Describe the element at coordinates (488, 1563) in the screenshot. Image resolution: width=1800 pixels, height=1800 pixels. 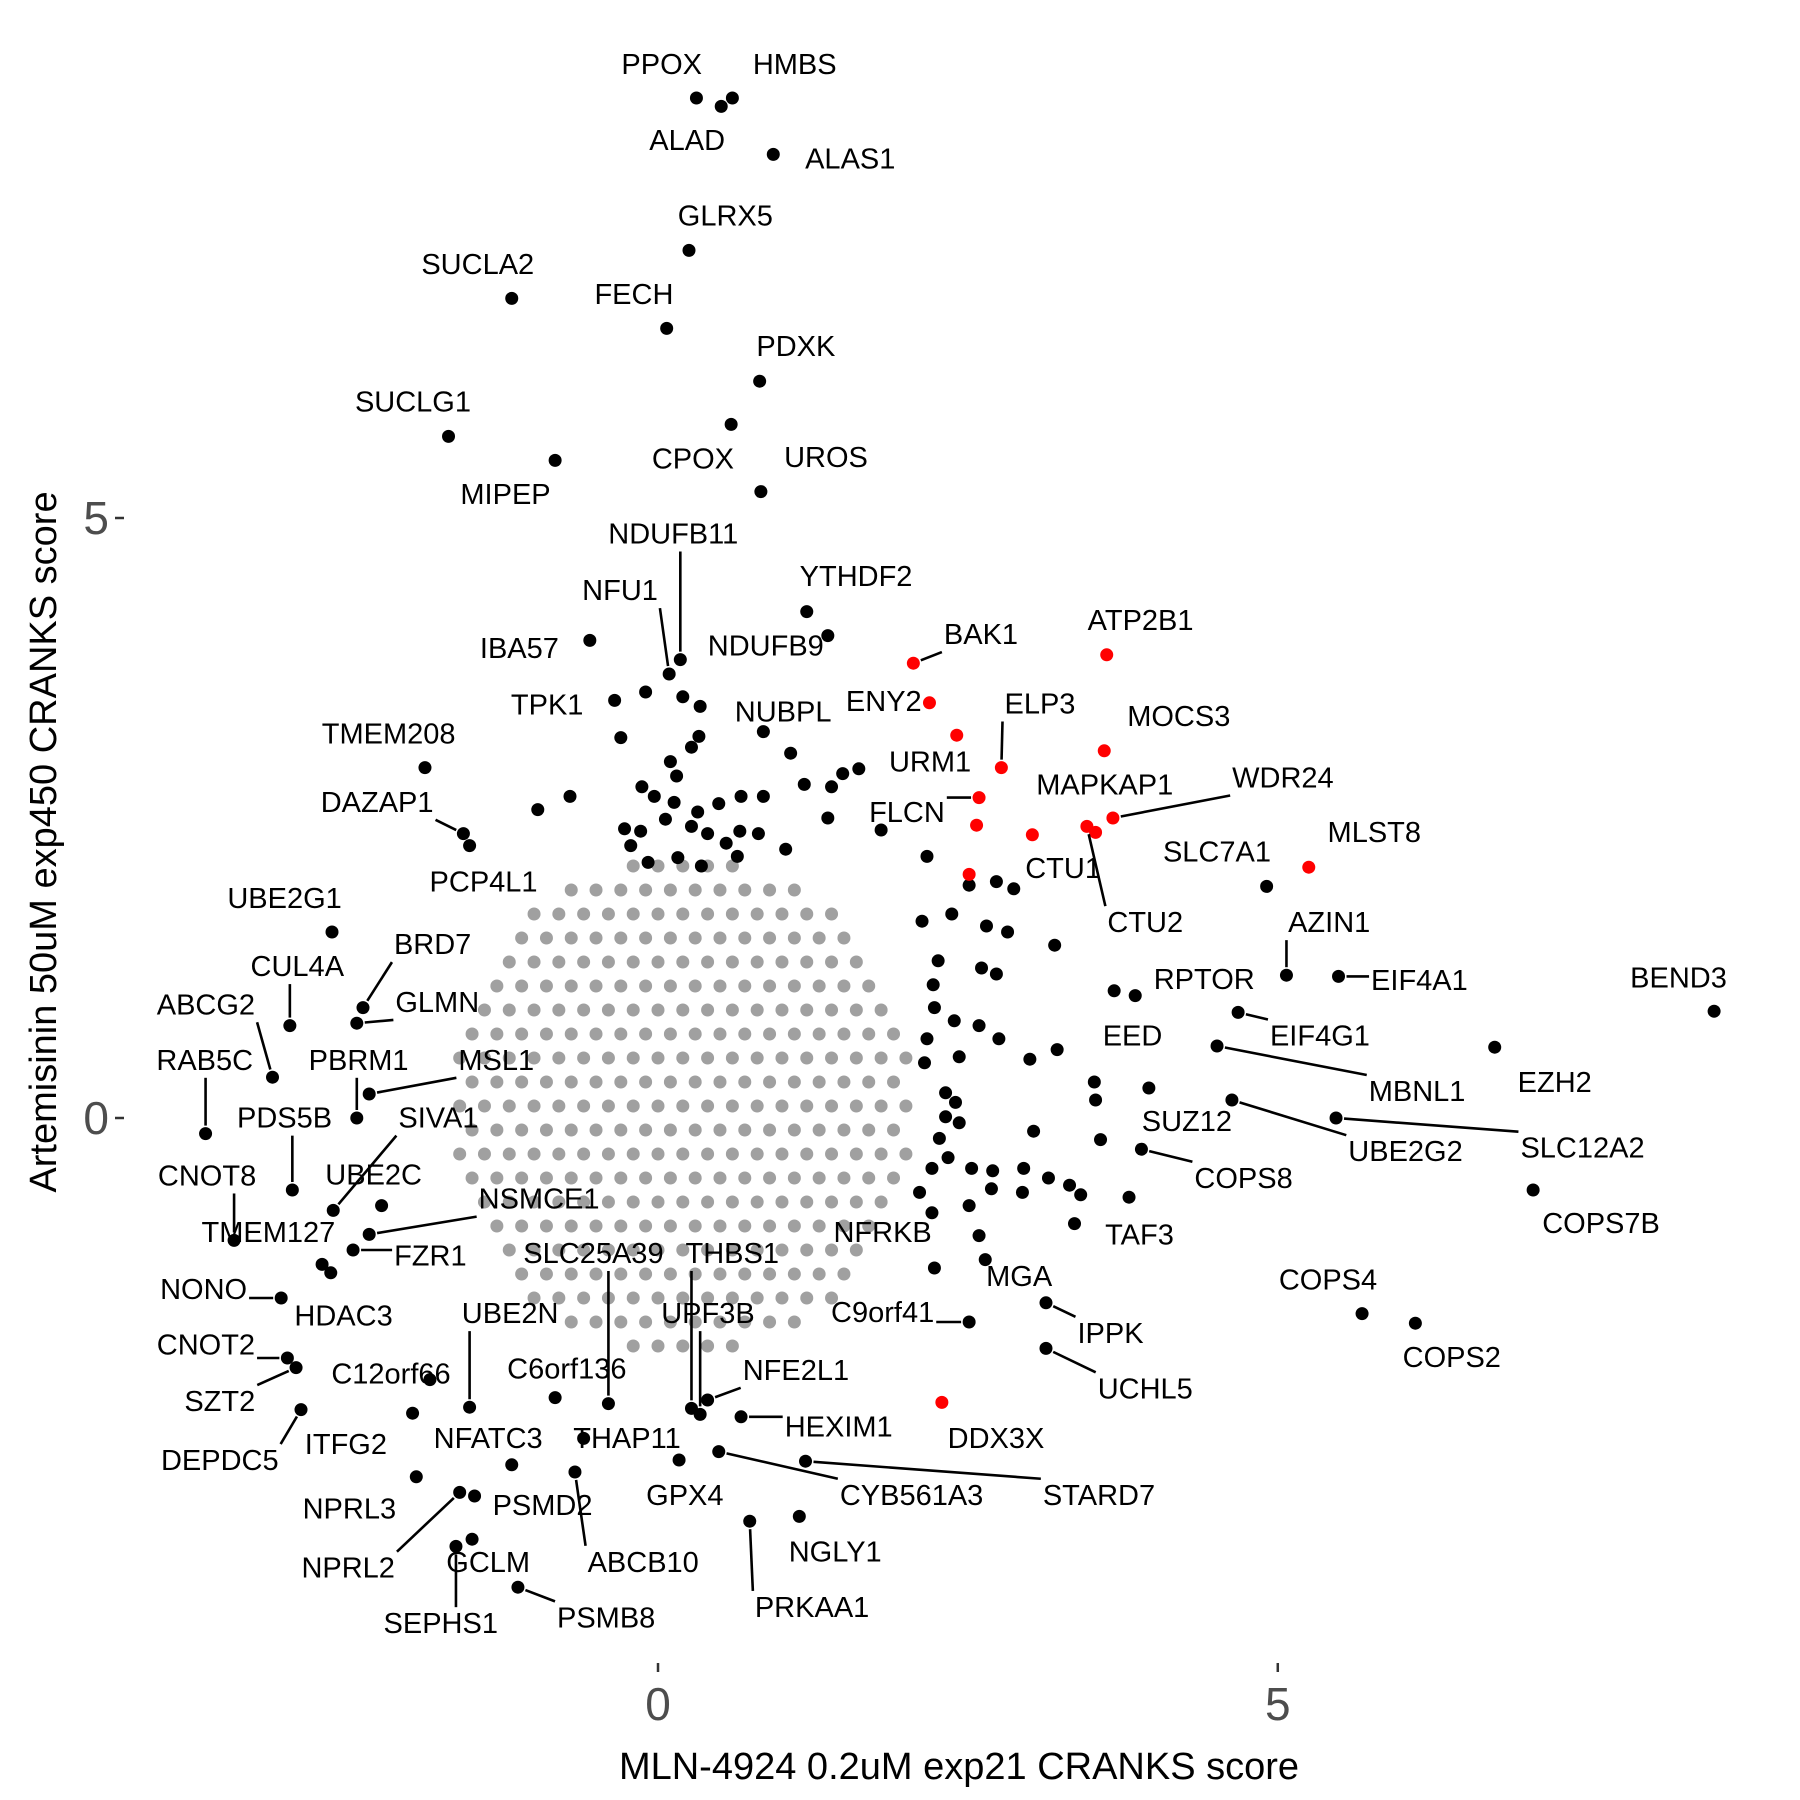
I see `point-label: GCLM` at that location.